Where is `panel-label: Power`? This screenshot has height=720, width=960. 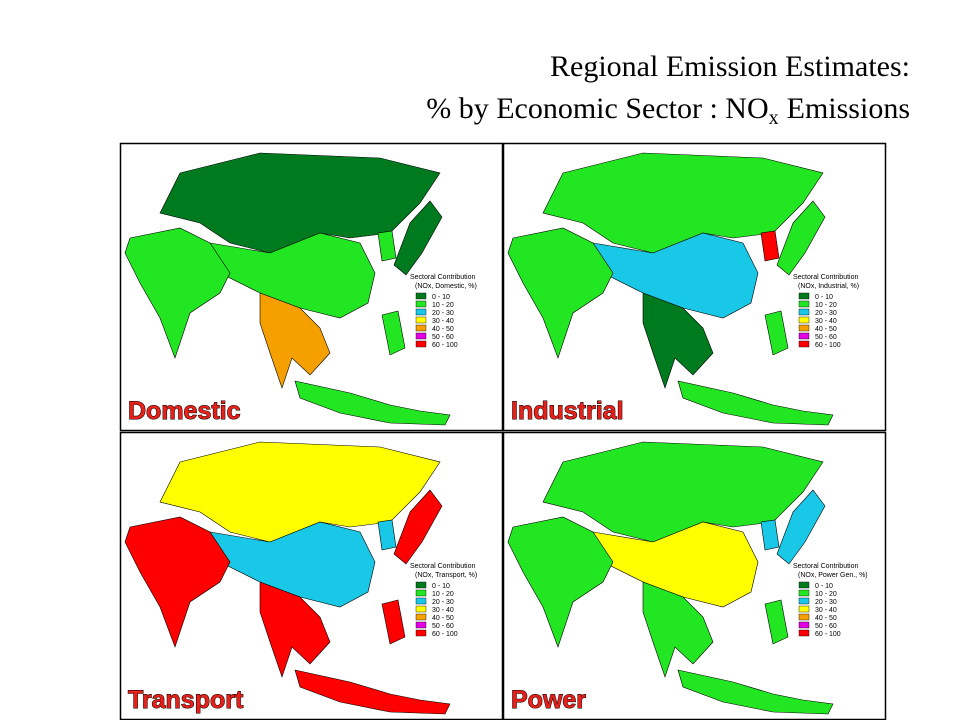
panel-label: Power is located at coordinates (548, 700).